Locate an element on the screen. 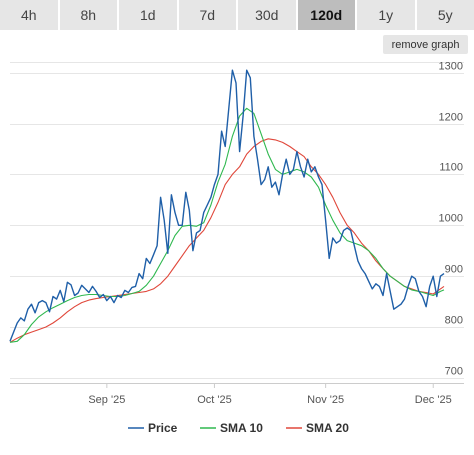 The image size is (474, 455). timeframe-tabs: 4h 8h 1d 7d 30d 120d 1y 5y is located at coordinates (237, 15).